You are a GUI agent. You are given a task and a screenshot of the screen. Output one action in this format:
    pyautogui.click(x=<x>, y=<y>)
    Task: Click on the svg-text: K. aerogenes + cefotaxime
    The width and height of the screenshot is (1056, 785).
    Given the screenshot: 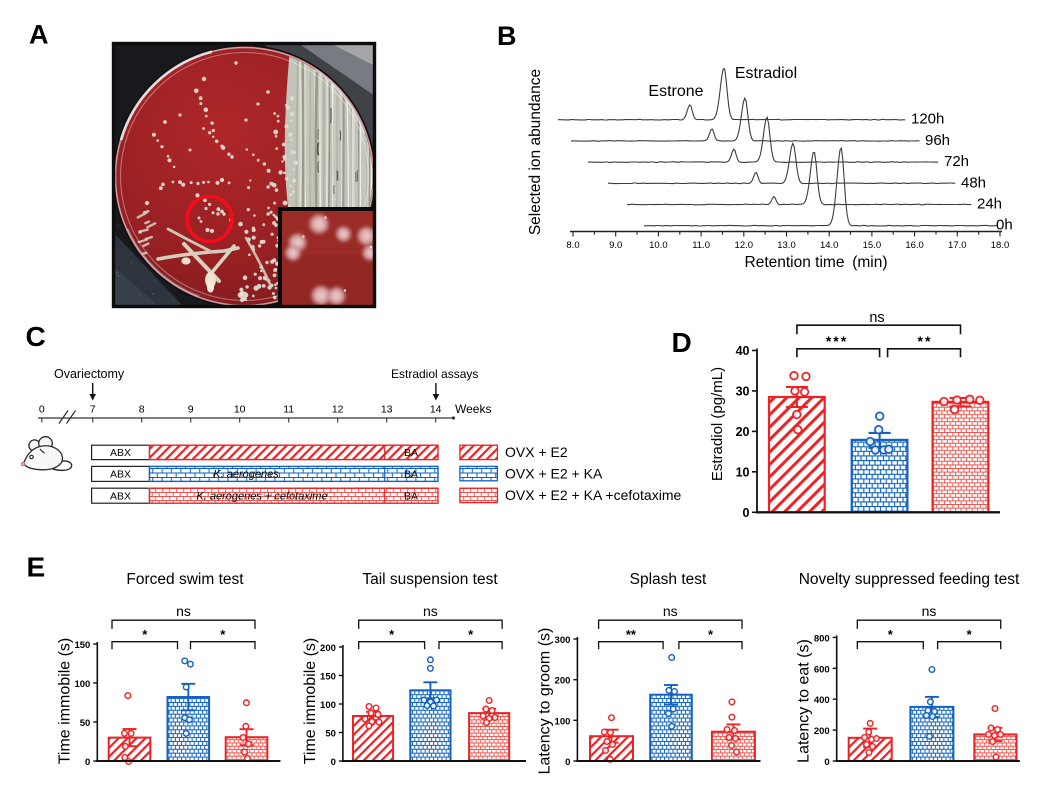 What is the action you would take?
    pyautogui.click(x=261, y=497)
    